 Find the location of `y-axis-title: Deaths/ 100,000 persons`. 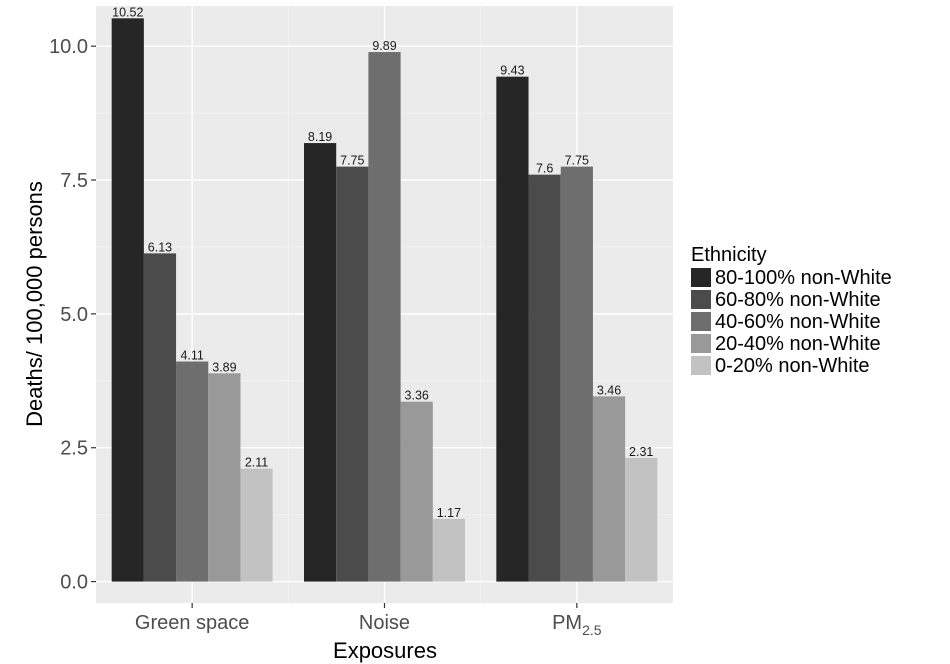

y-axis-title: Deaths/ 100,000 persons is located at coordinates (34, 304).